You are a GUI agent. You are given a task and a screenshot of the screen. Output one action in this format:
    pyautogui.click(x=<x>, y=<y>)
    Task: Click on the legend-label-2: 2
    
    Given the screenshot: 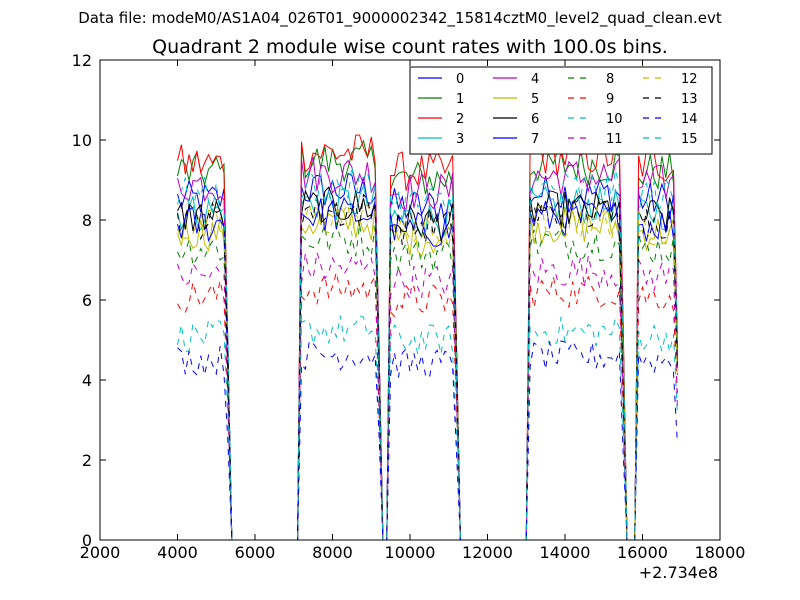 What is the action you would take?
    pyautogui.click(x=460, y=119)
    